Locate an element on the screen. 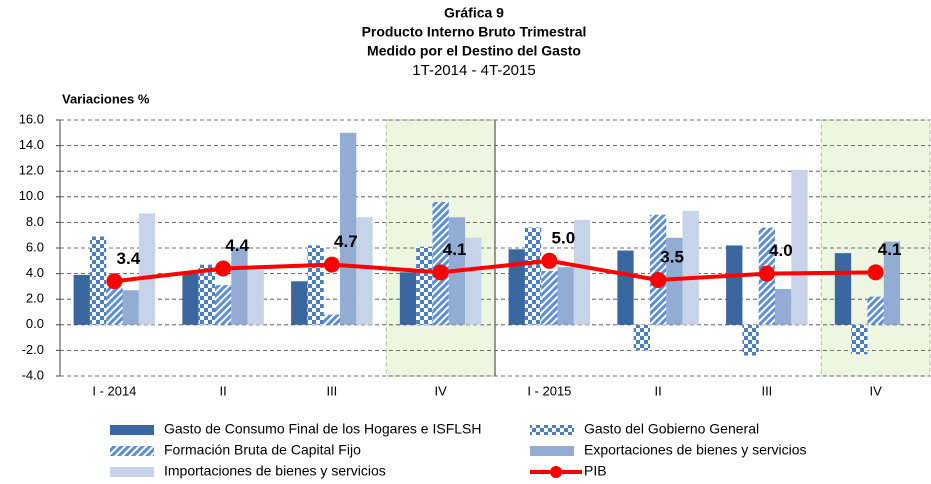  y-tick-label: 0.0 is located at coordinates (35, 323).